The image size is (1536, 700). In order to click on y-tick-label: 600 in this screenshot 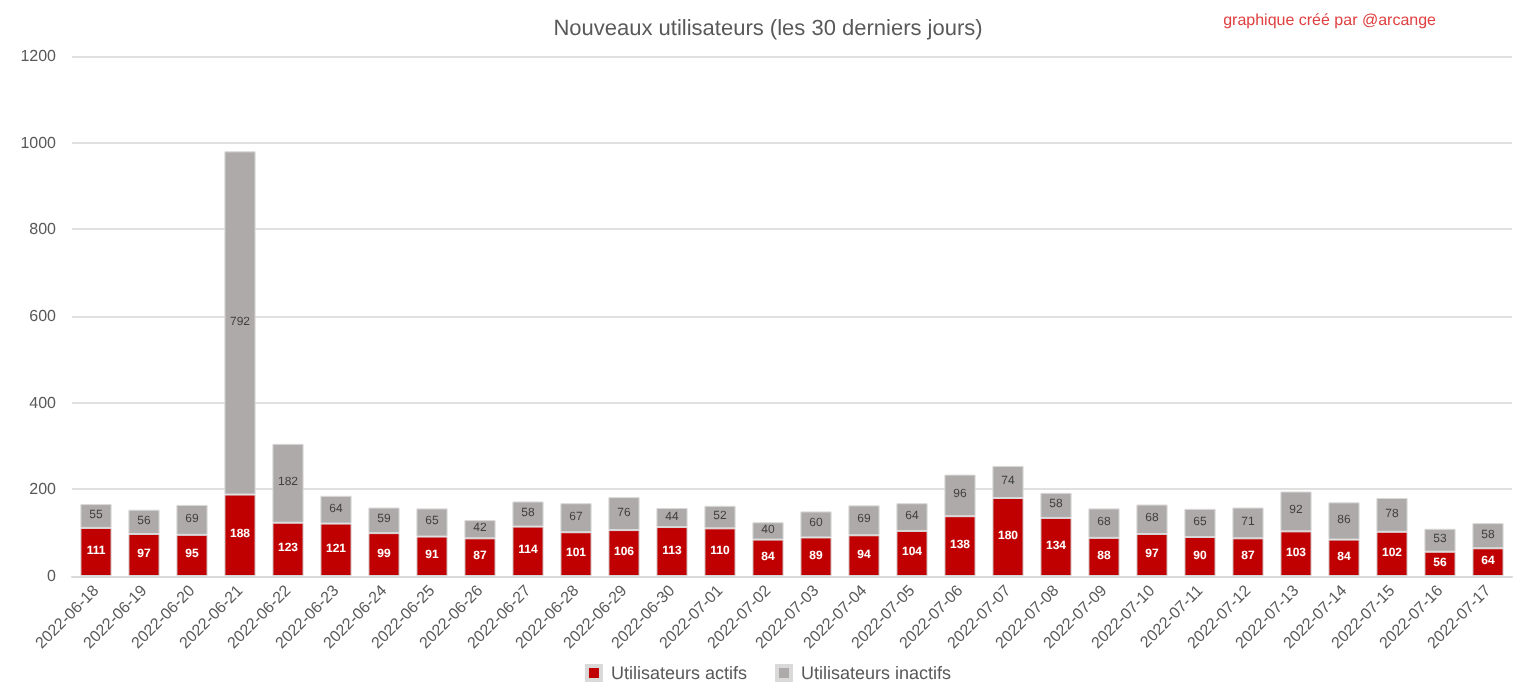, I will do `click(43, 316)`.